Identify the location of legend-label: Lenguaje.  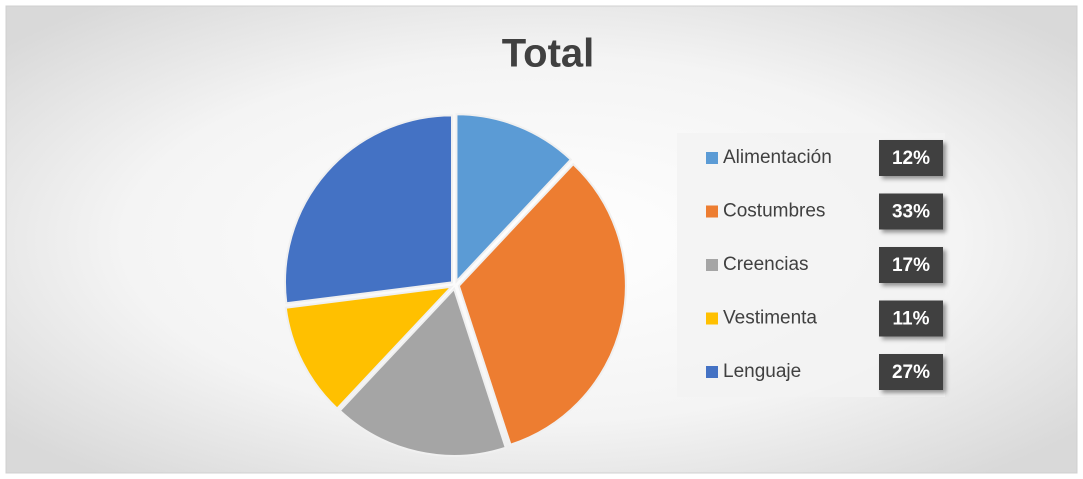
(762, 371).